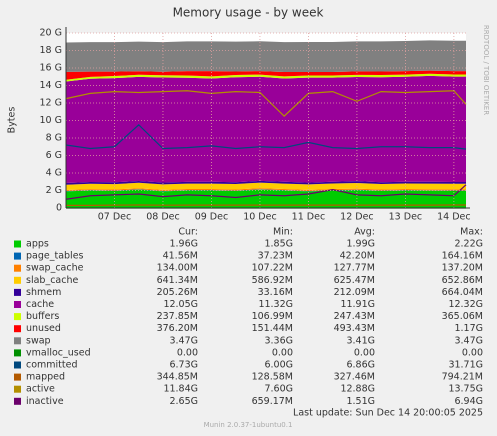 This screenshot has height=436, width=497. Describe the element at coordinates (272, 328) in the screenshot. I see `legend-stat: 151.44M` at that location.